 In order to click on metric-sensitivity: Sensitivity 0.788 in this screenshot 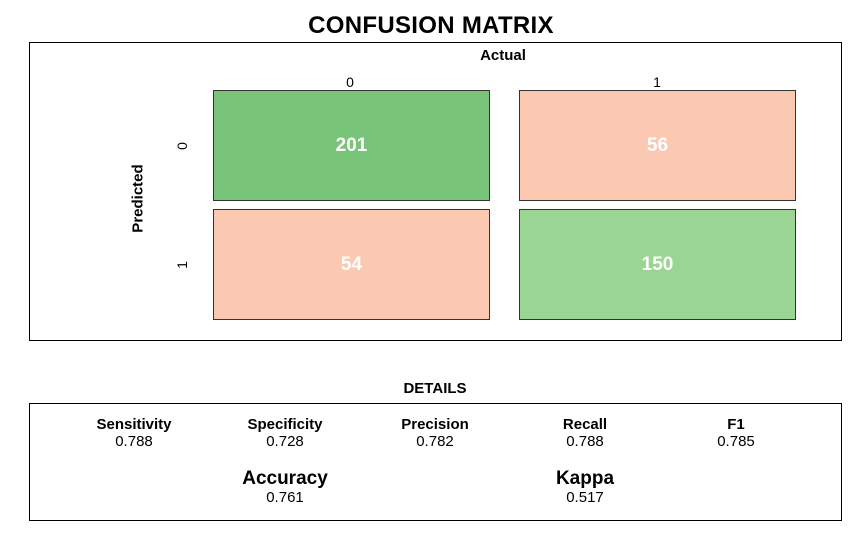, I will do `click(134, 433)`.